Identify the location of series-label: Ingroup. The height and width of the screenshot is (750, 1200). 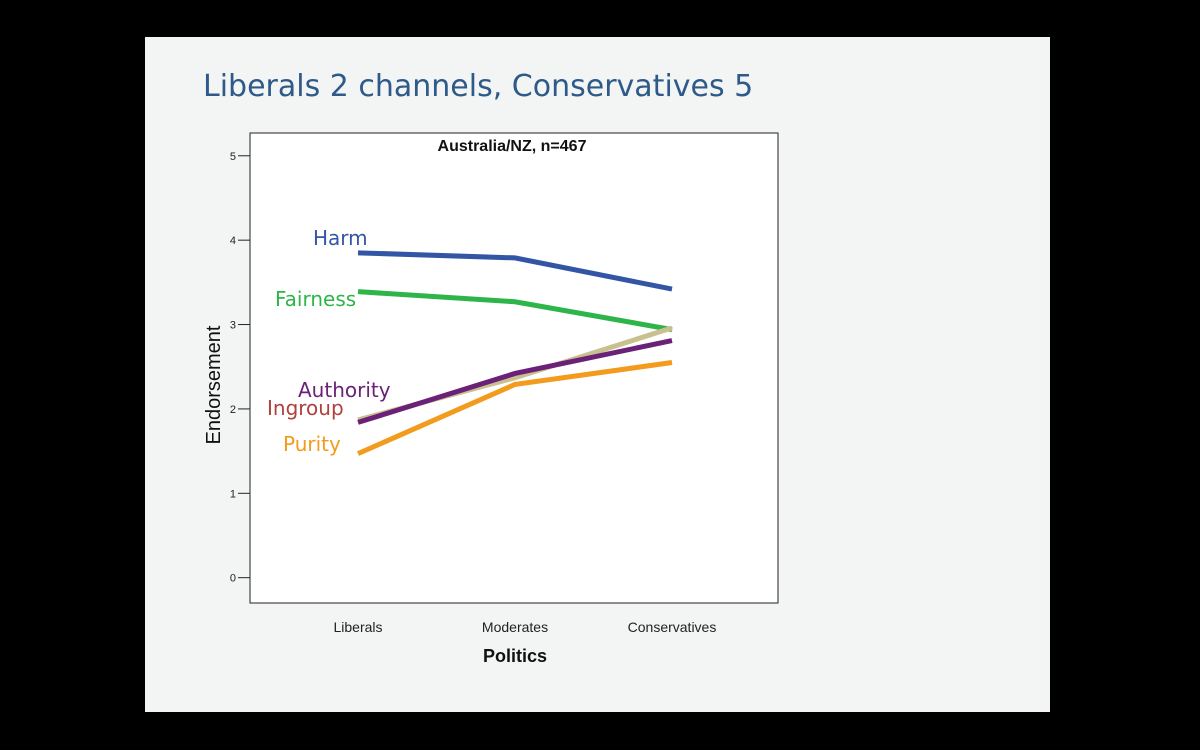
(305, 408).